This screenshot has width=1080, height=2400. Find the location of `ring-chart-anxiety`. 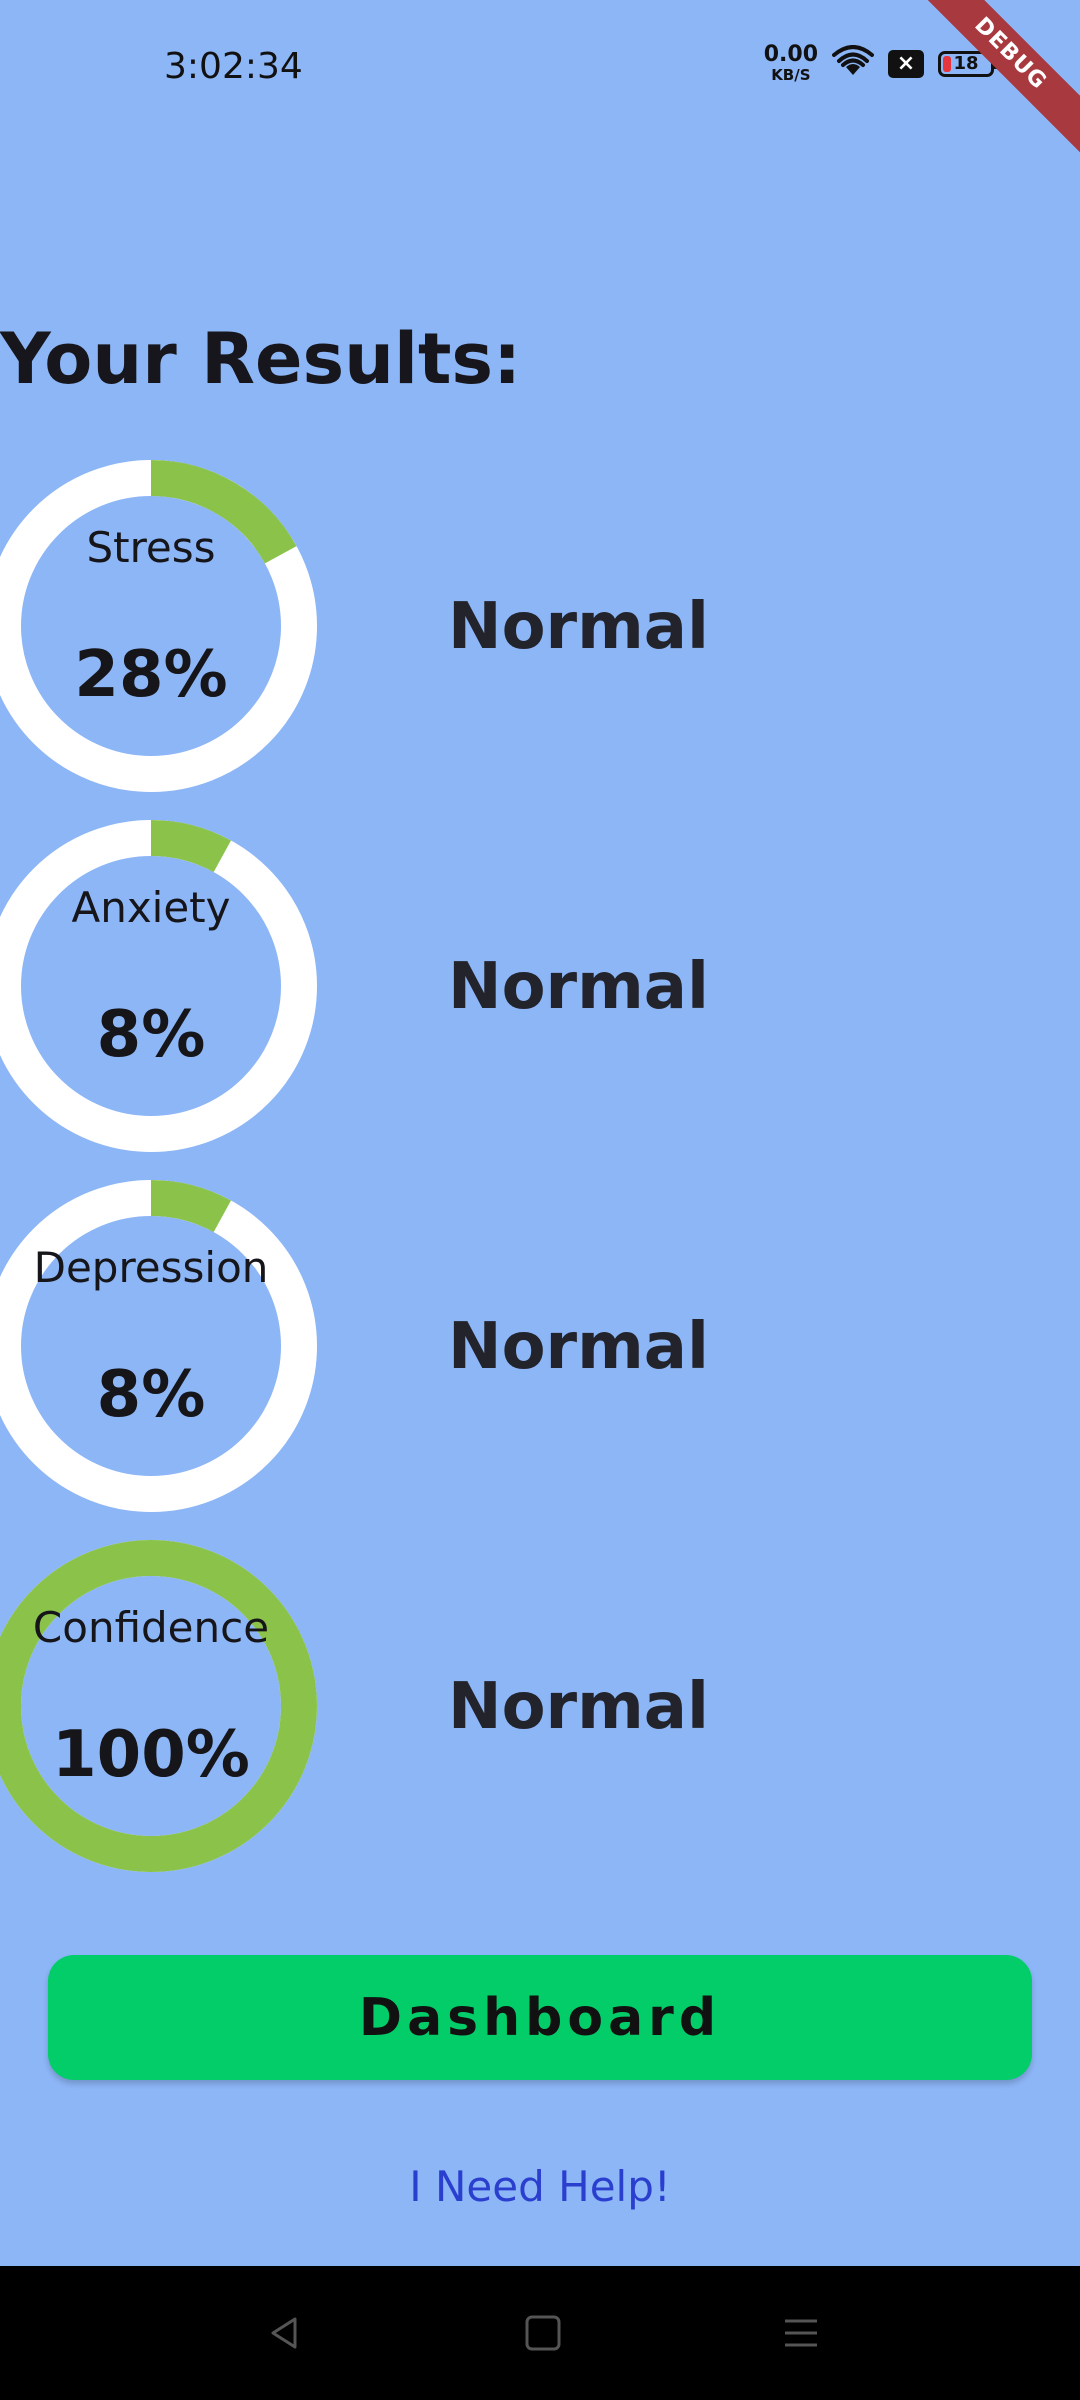

ring-chart-anxiety is located at coordinates (158, 986).